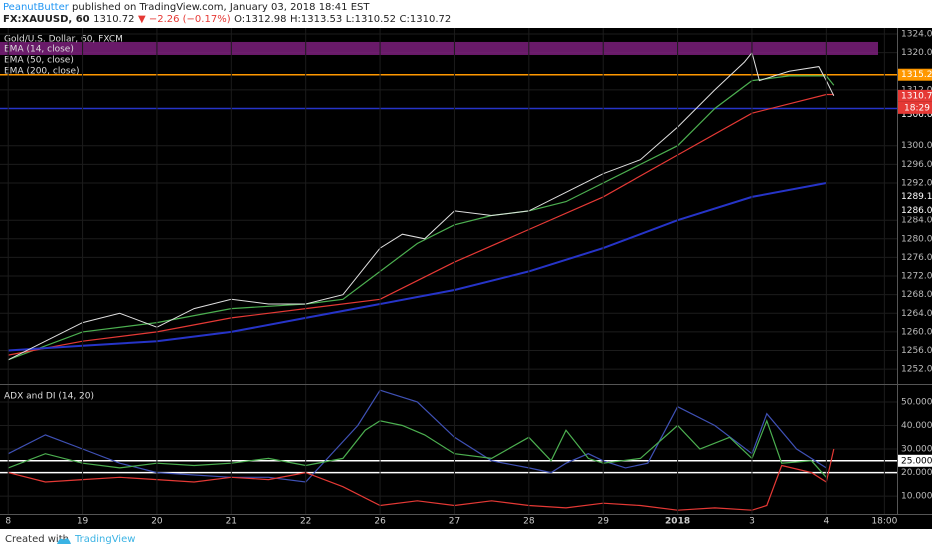  I want to click on x-tick-label: 8, so click(8, 522).